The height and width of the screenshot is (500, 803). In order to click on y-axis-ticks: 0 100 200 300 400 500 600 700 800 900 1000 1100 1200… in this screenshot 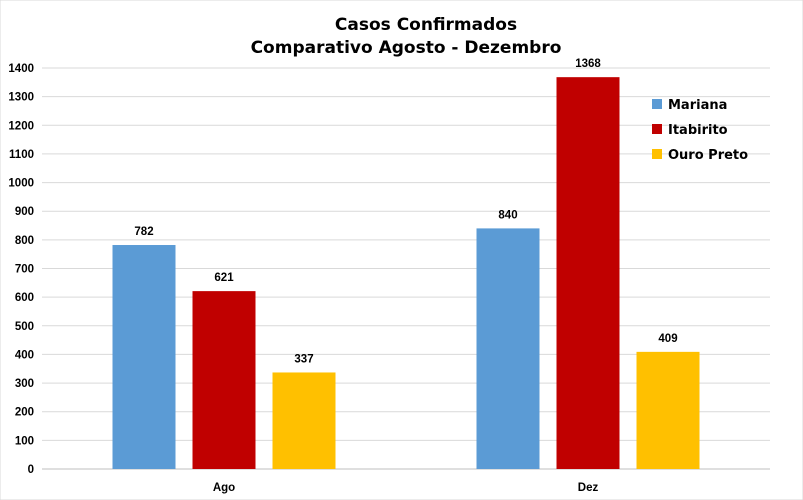, I will do `click(21, 269)`.